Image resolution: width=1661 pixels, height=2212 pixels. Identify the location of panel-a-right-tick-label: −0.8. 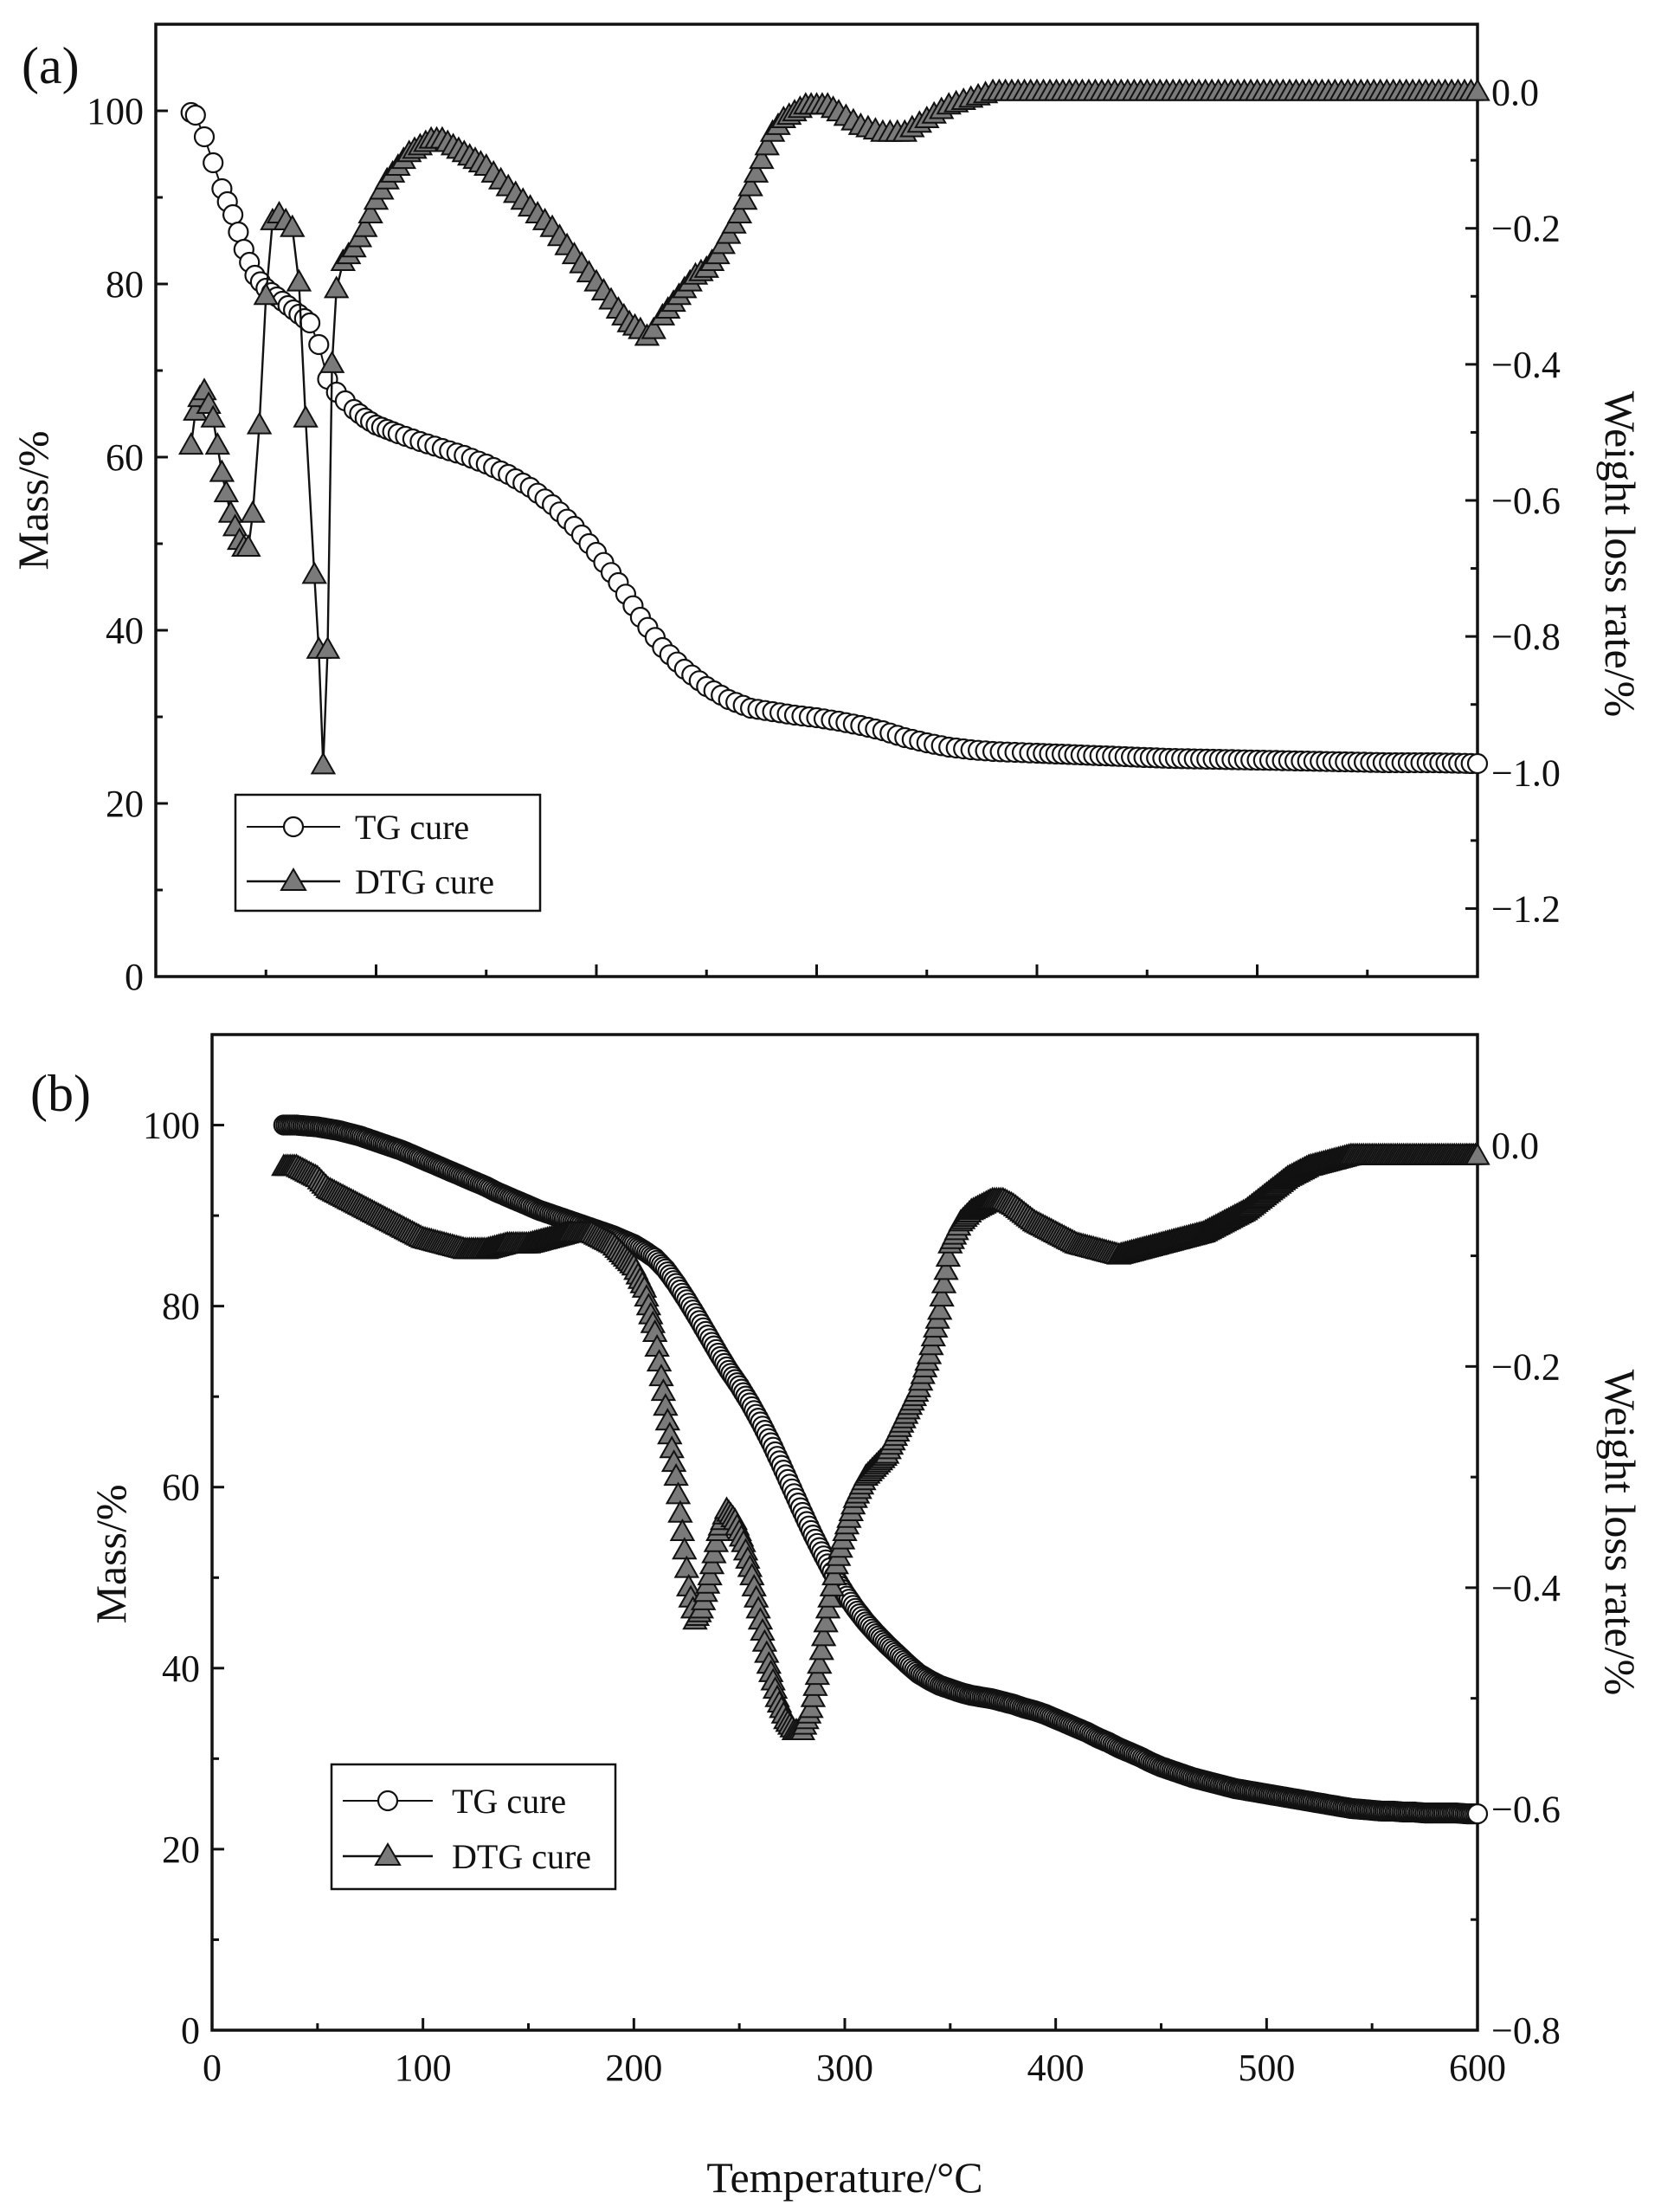
(1526, 637).